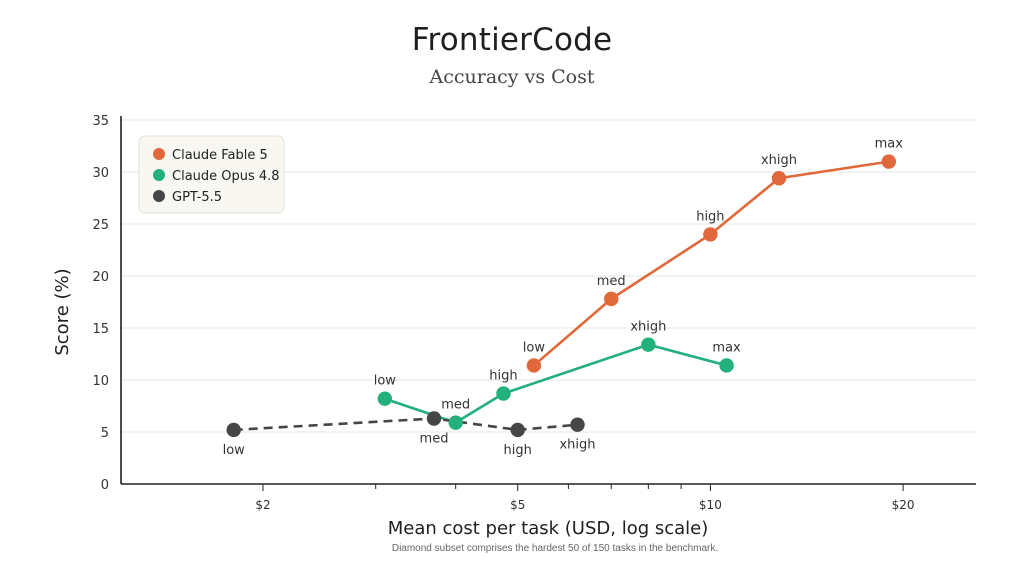 This screenshot has height=576, width=1024. I want to click on y-axis-label: Score (%), so click(62, 311).